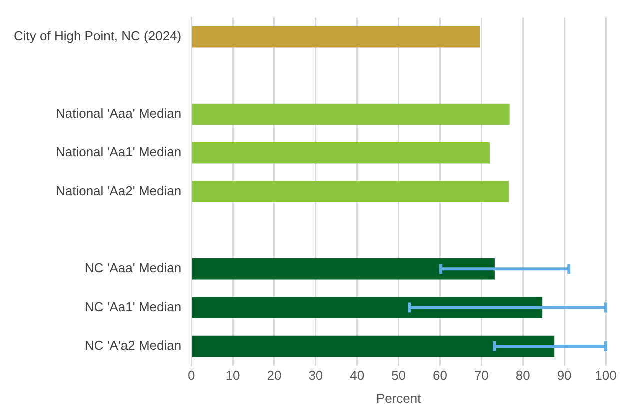 This screenshot has width=620, height=413. Describe the element at coordinates (133, 346) in the screenshot. I see `y-tick-label: NC 'A'a2 Median` at that location.